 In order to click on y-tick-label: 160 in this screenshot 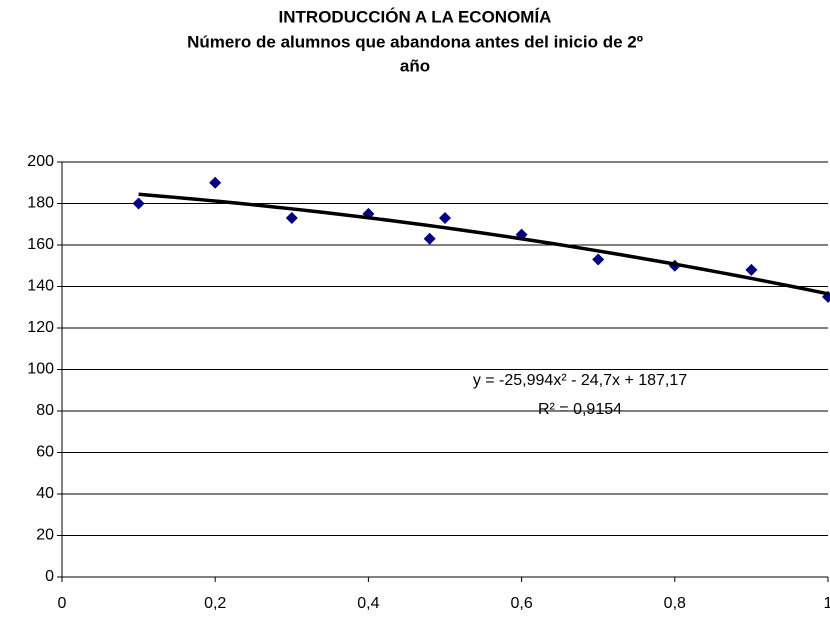, I will do `click(40, 244)`.